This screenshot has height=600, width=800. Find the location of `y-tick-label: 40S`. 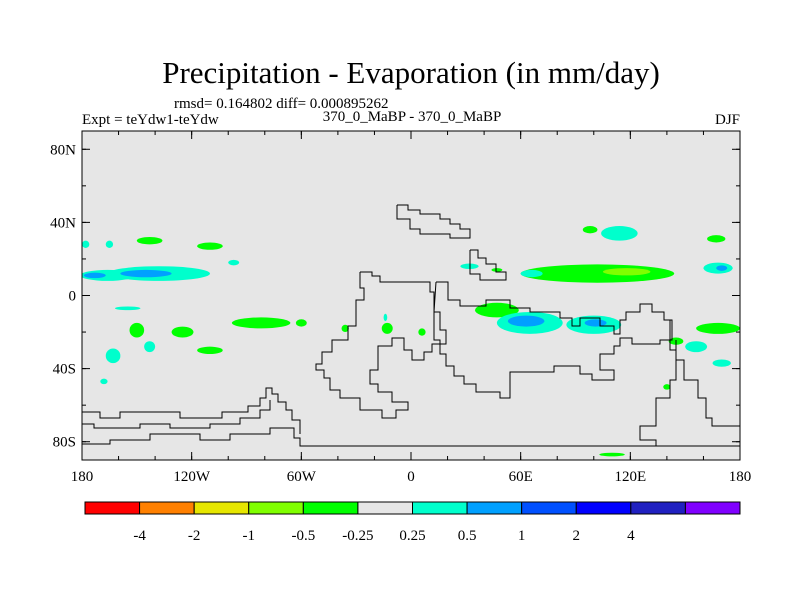

y-tick-label: 40S is located at coordinates (64, 370).